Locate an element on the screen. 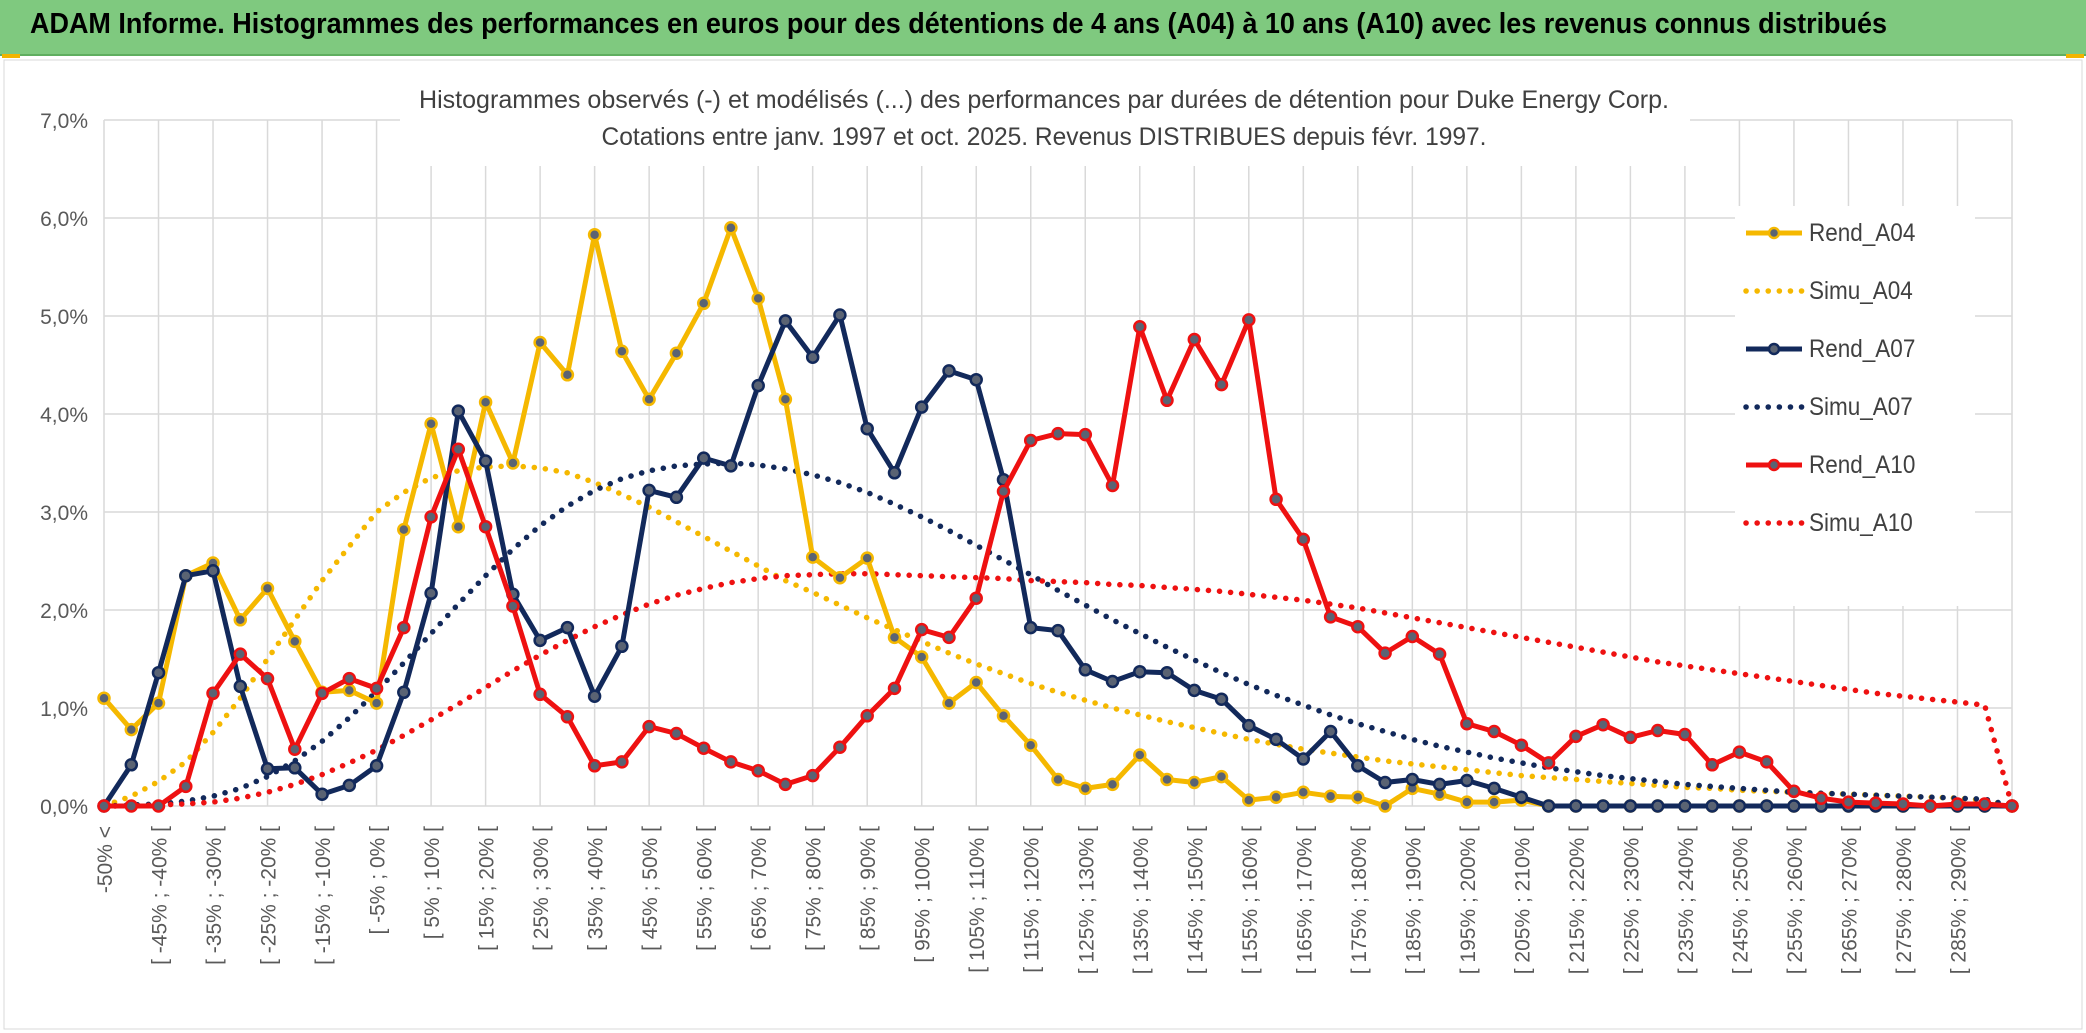 The height and width of the screenshot is (1033, 2086). x-tick-label: [ -5% ; 0% [ is located at coordinates (378, 880).